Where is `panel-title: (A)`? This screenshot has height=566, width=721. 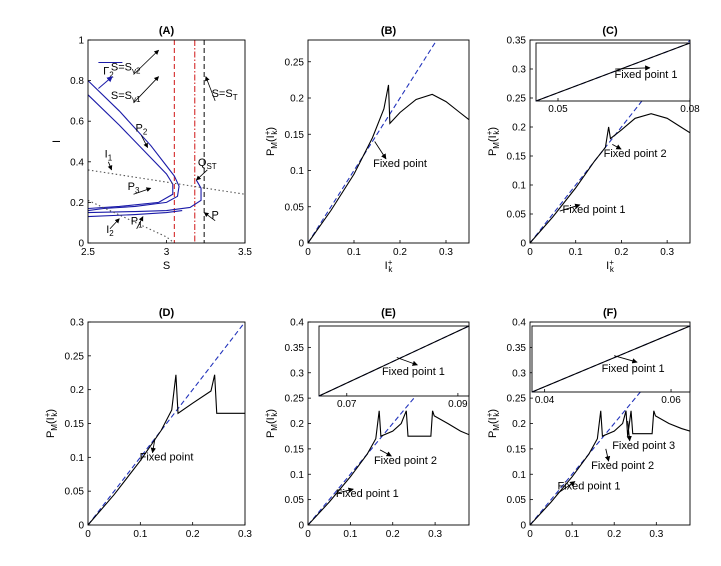
panel-title: (A) is located at coordinates (167, 31).